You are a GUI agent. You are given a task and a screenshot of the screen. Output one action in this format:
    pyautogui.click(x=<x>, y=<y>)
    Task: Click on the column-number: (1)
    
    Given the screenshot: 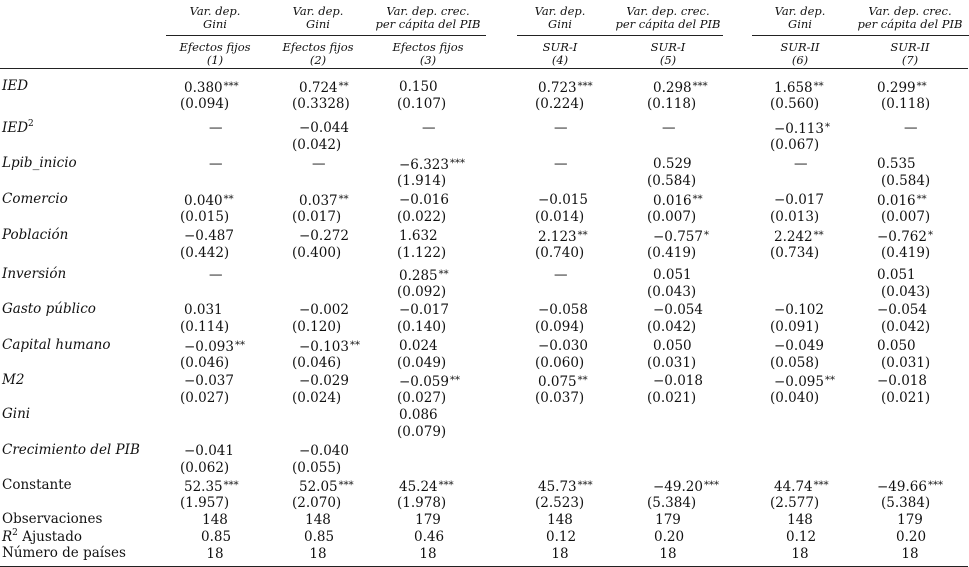 What is the action you would take?
    pyautogui.click(x=215, y=60)
    